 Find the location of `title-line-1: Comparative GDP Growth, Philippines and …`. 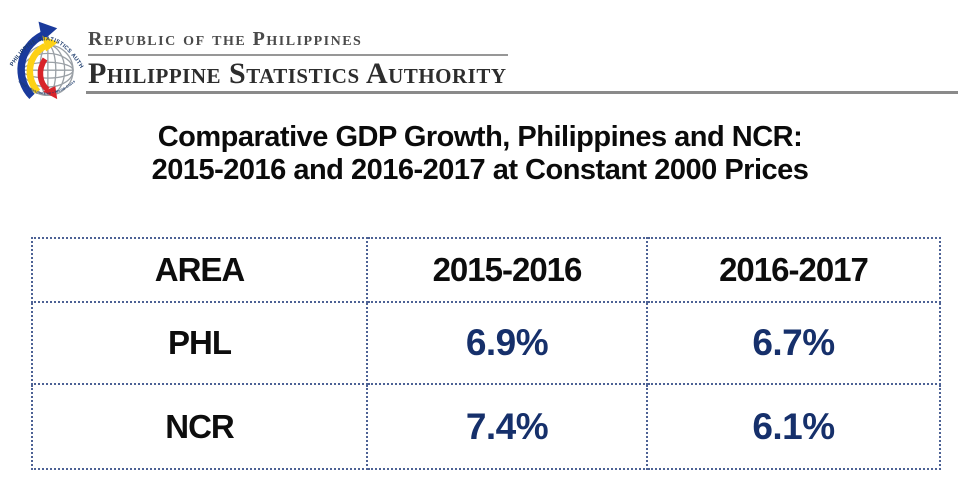

title-line-1: Comparative GDP Growth, Philippines and … is located at coordinates (480, 137).